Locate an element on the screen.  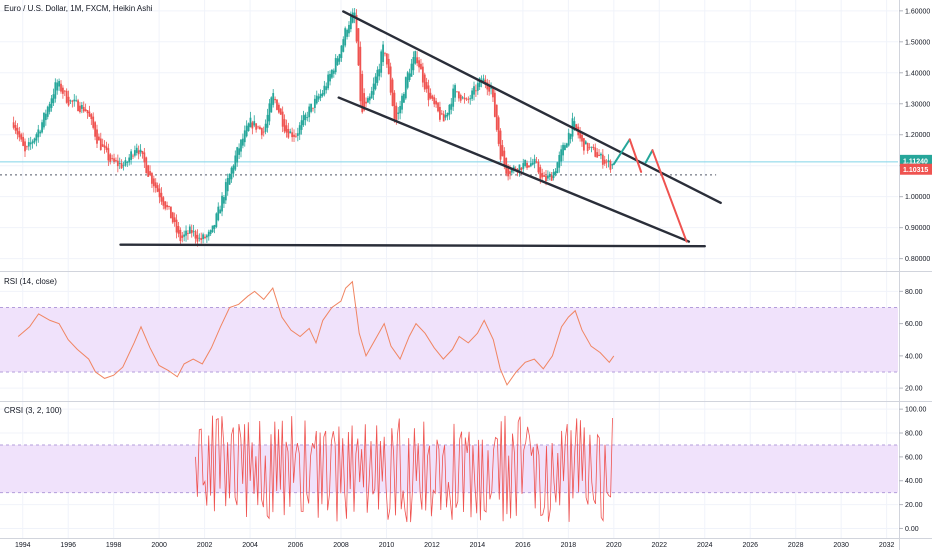
price-tick-label: 1.40000 is located at coordinates (917, 73).